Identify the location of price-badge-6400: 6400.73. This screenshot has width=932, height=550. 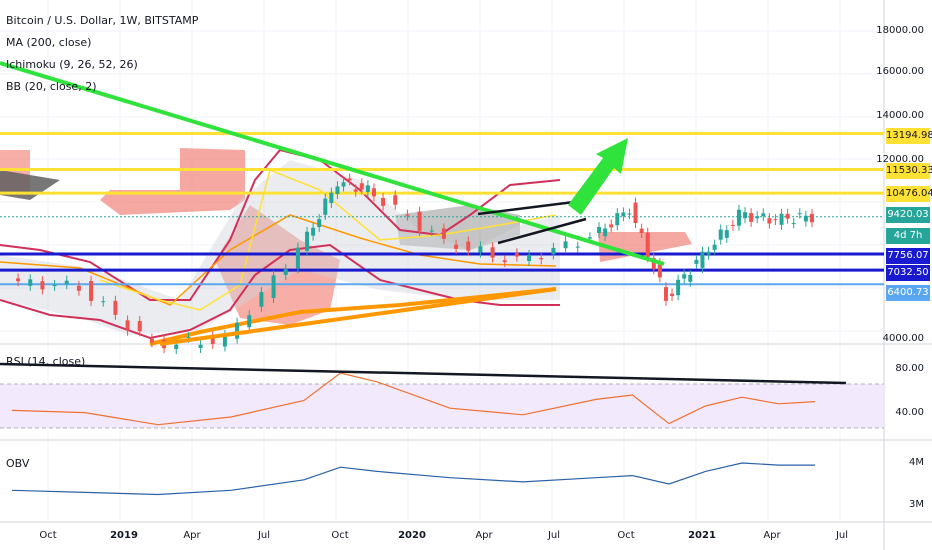
(908, 293).